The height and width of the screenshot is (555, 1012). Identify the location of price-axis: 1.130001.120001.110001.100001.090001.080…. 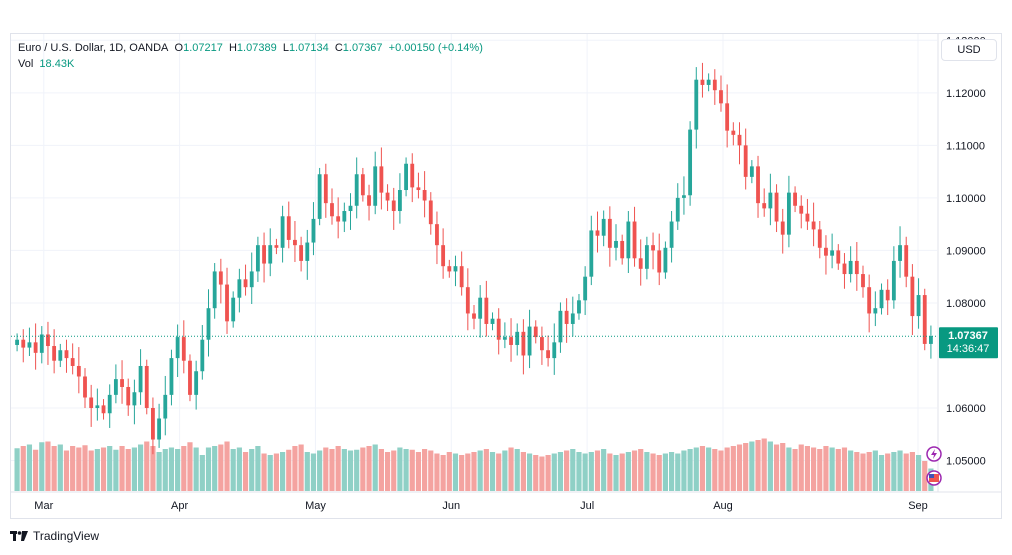
(966, 251).